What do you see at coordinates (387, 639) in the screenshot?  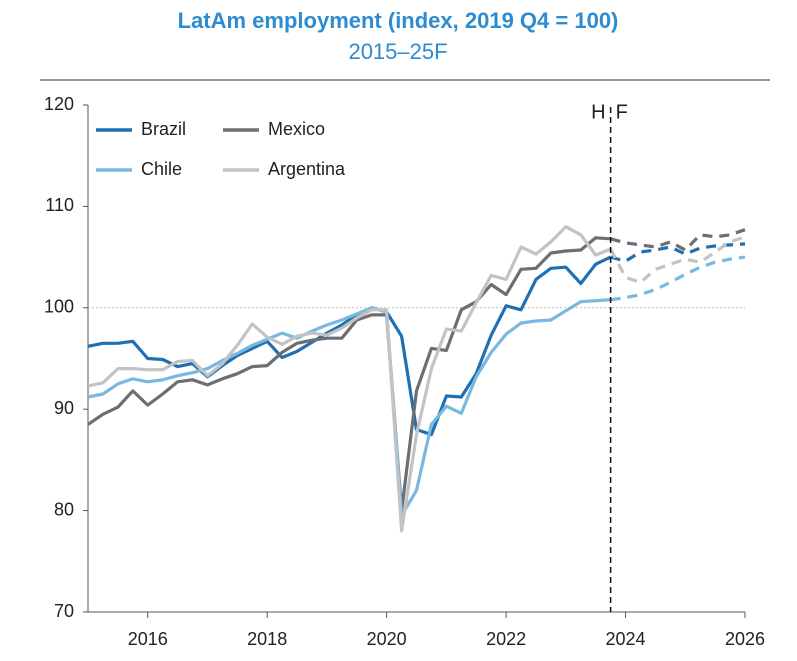 I see `x-tick-label: 2020` at bounding box center [387, 639].